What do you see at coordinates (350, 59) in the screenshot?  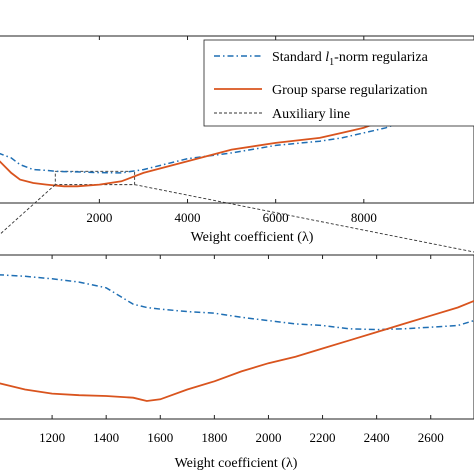 I see `legend-label-standard: Standard l1-norm regulariza` at bounding box center [350, 59].